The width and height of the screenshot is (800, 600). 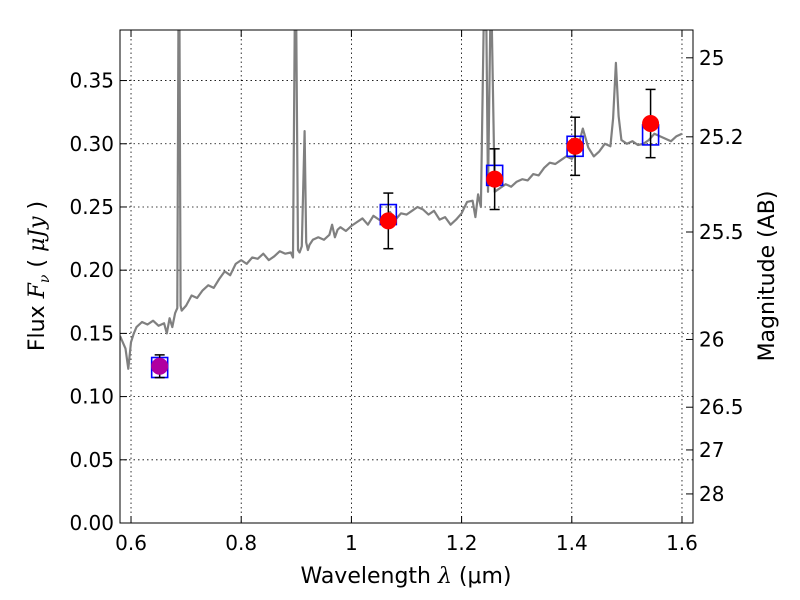 I want to click on x-tick-label: 1.2, so click(x=462, y=543).